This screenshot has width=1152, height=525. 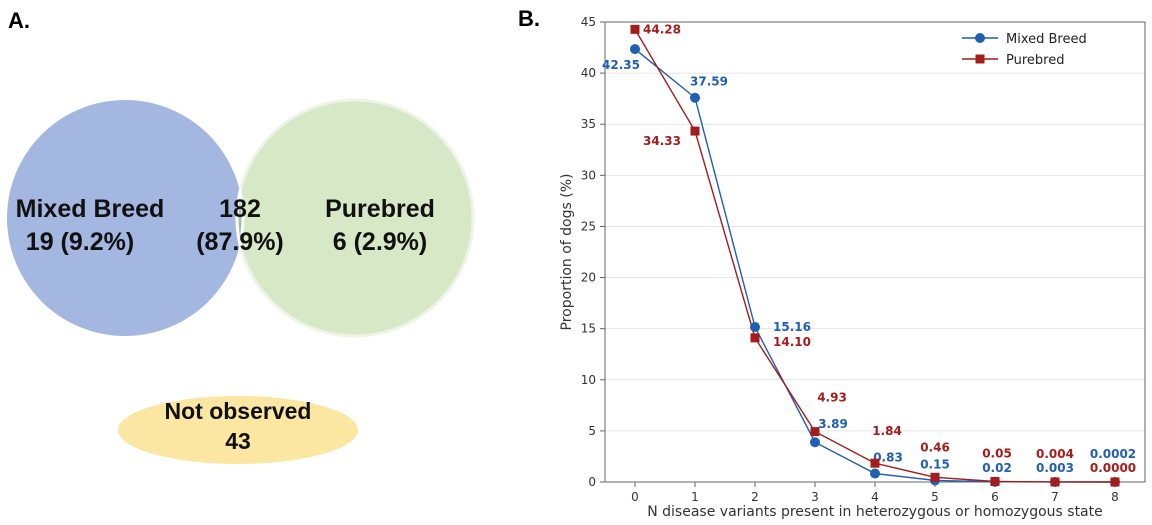 What do you see at coordinates (90, 209) in the screenshot?
I see `mixed-breed-label: Mixed Breed` at bounding box center [90, 209].